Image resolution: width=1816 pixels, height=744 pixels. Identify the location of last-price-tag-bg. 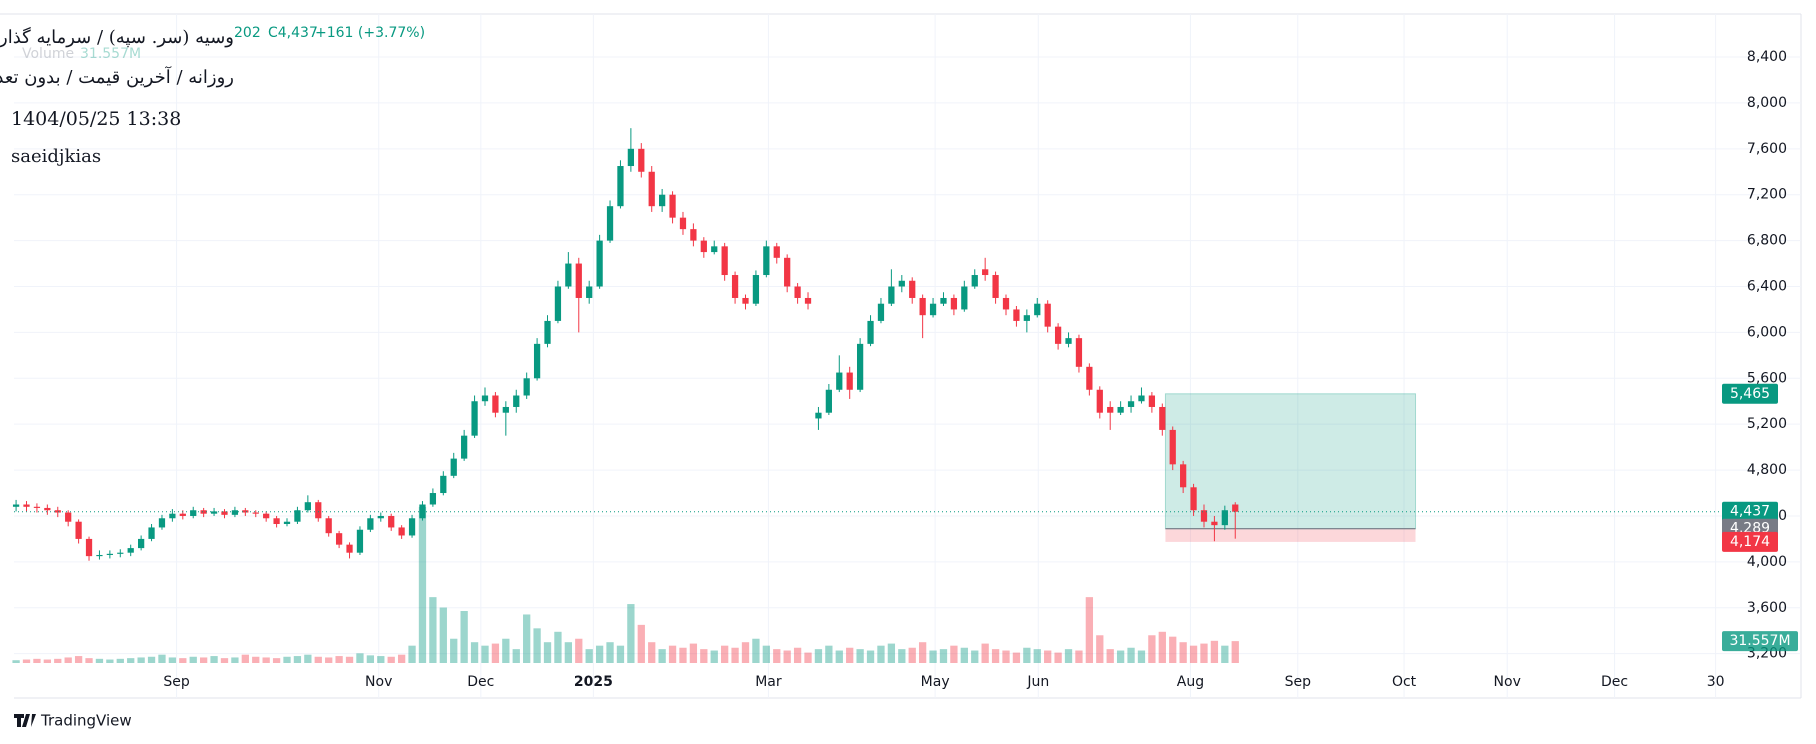
(1750, 511).